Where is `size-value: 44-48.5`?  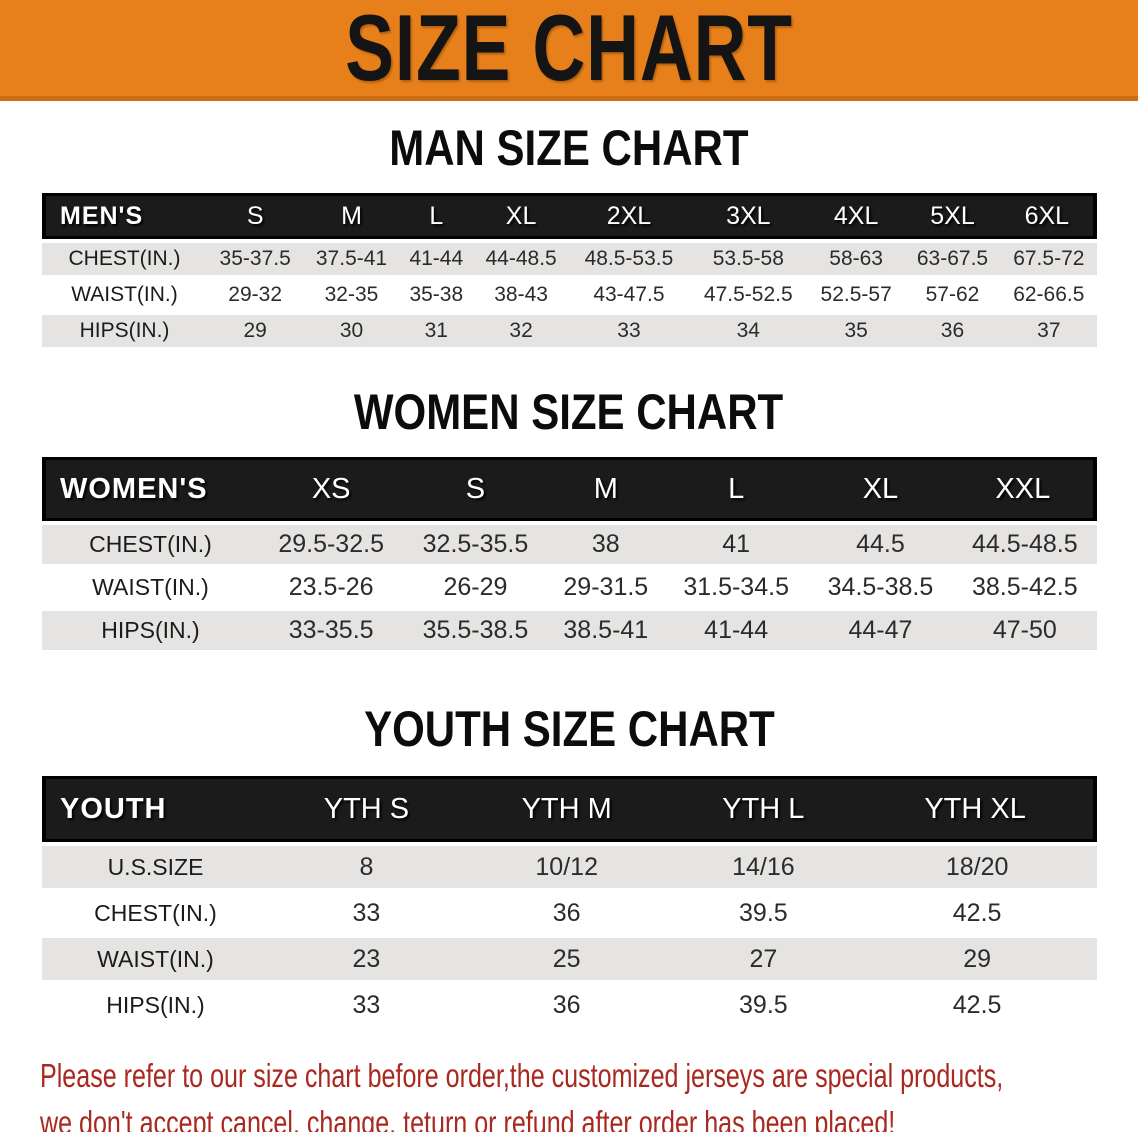 size-value: 44-48.5 is located at coordinates (521, 259).